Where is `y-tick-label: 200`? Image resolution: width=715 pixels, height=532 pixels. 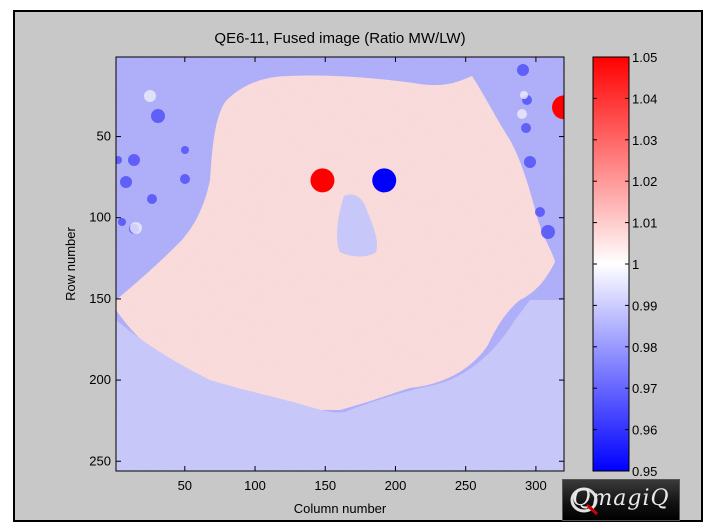 y-tick-label: 200 is located at coordinates (100, 379).